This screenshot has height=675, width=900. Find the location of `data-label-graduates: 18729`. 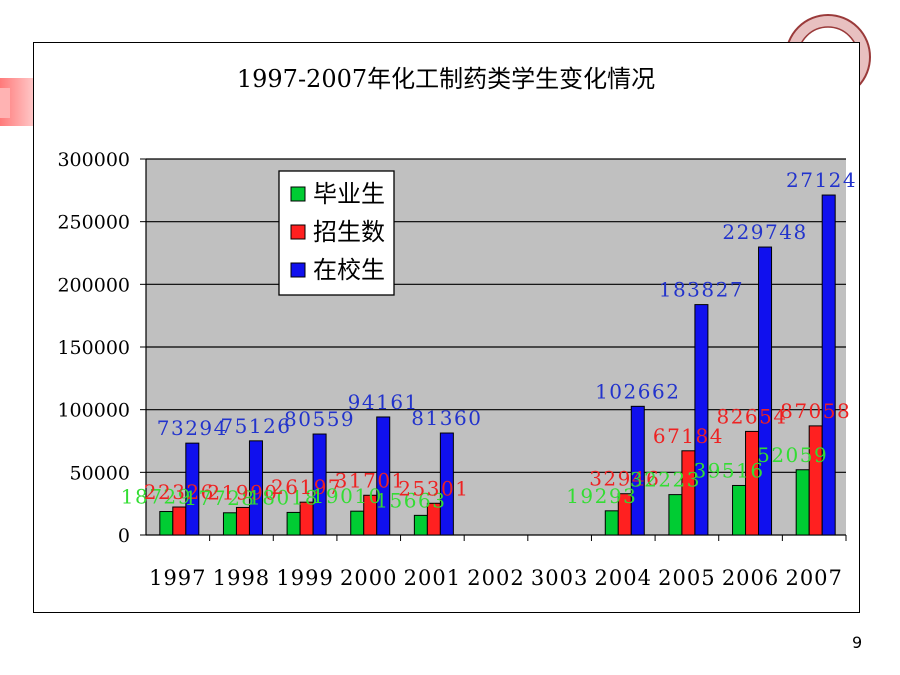

data-label-graduates: 18729 is located at coordinates (156, 497).